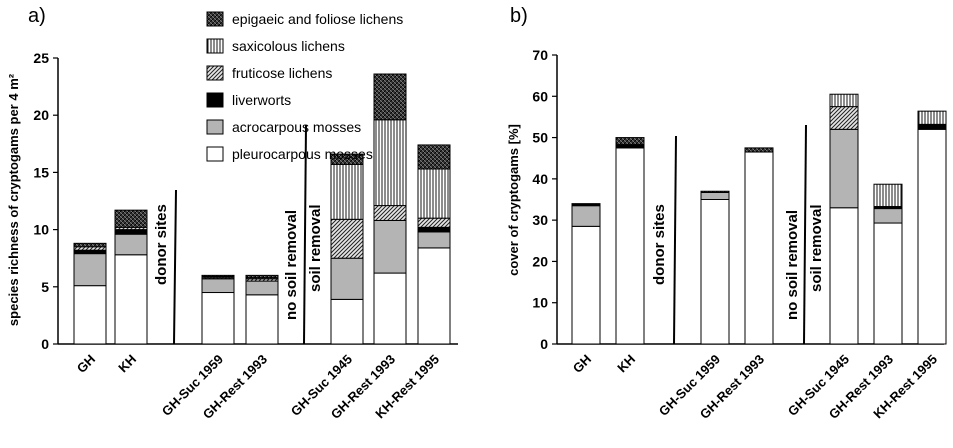 The height and width of the screenshot is (448, 953). I want to click on region-label-donor-sites-a: donor sites, so click(161, 244).